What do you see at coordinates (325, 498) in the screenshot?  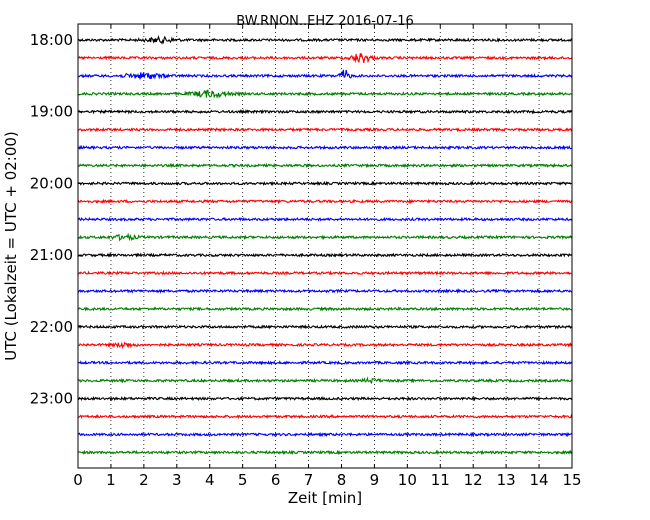 I see `x-axis-label: Zeit [min]` at bounding box center [325, 498].